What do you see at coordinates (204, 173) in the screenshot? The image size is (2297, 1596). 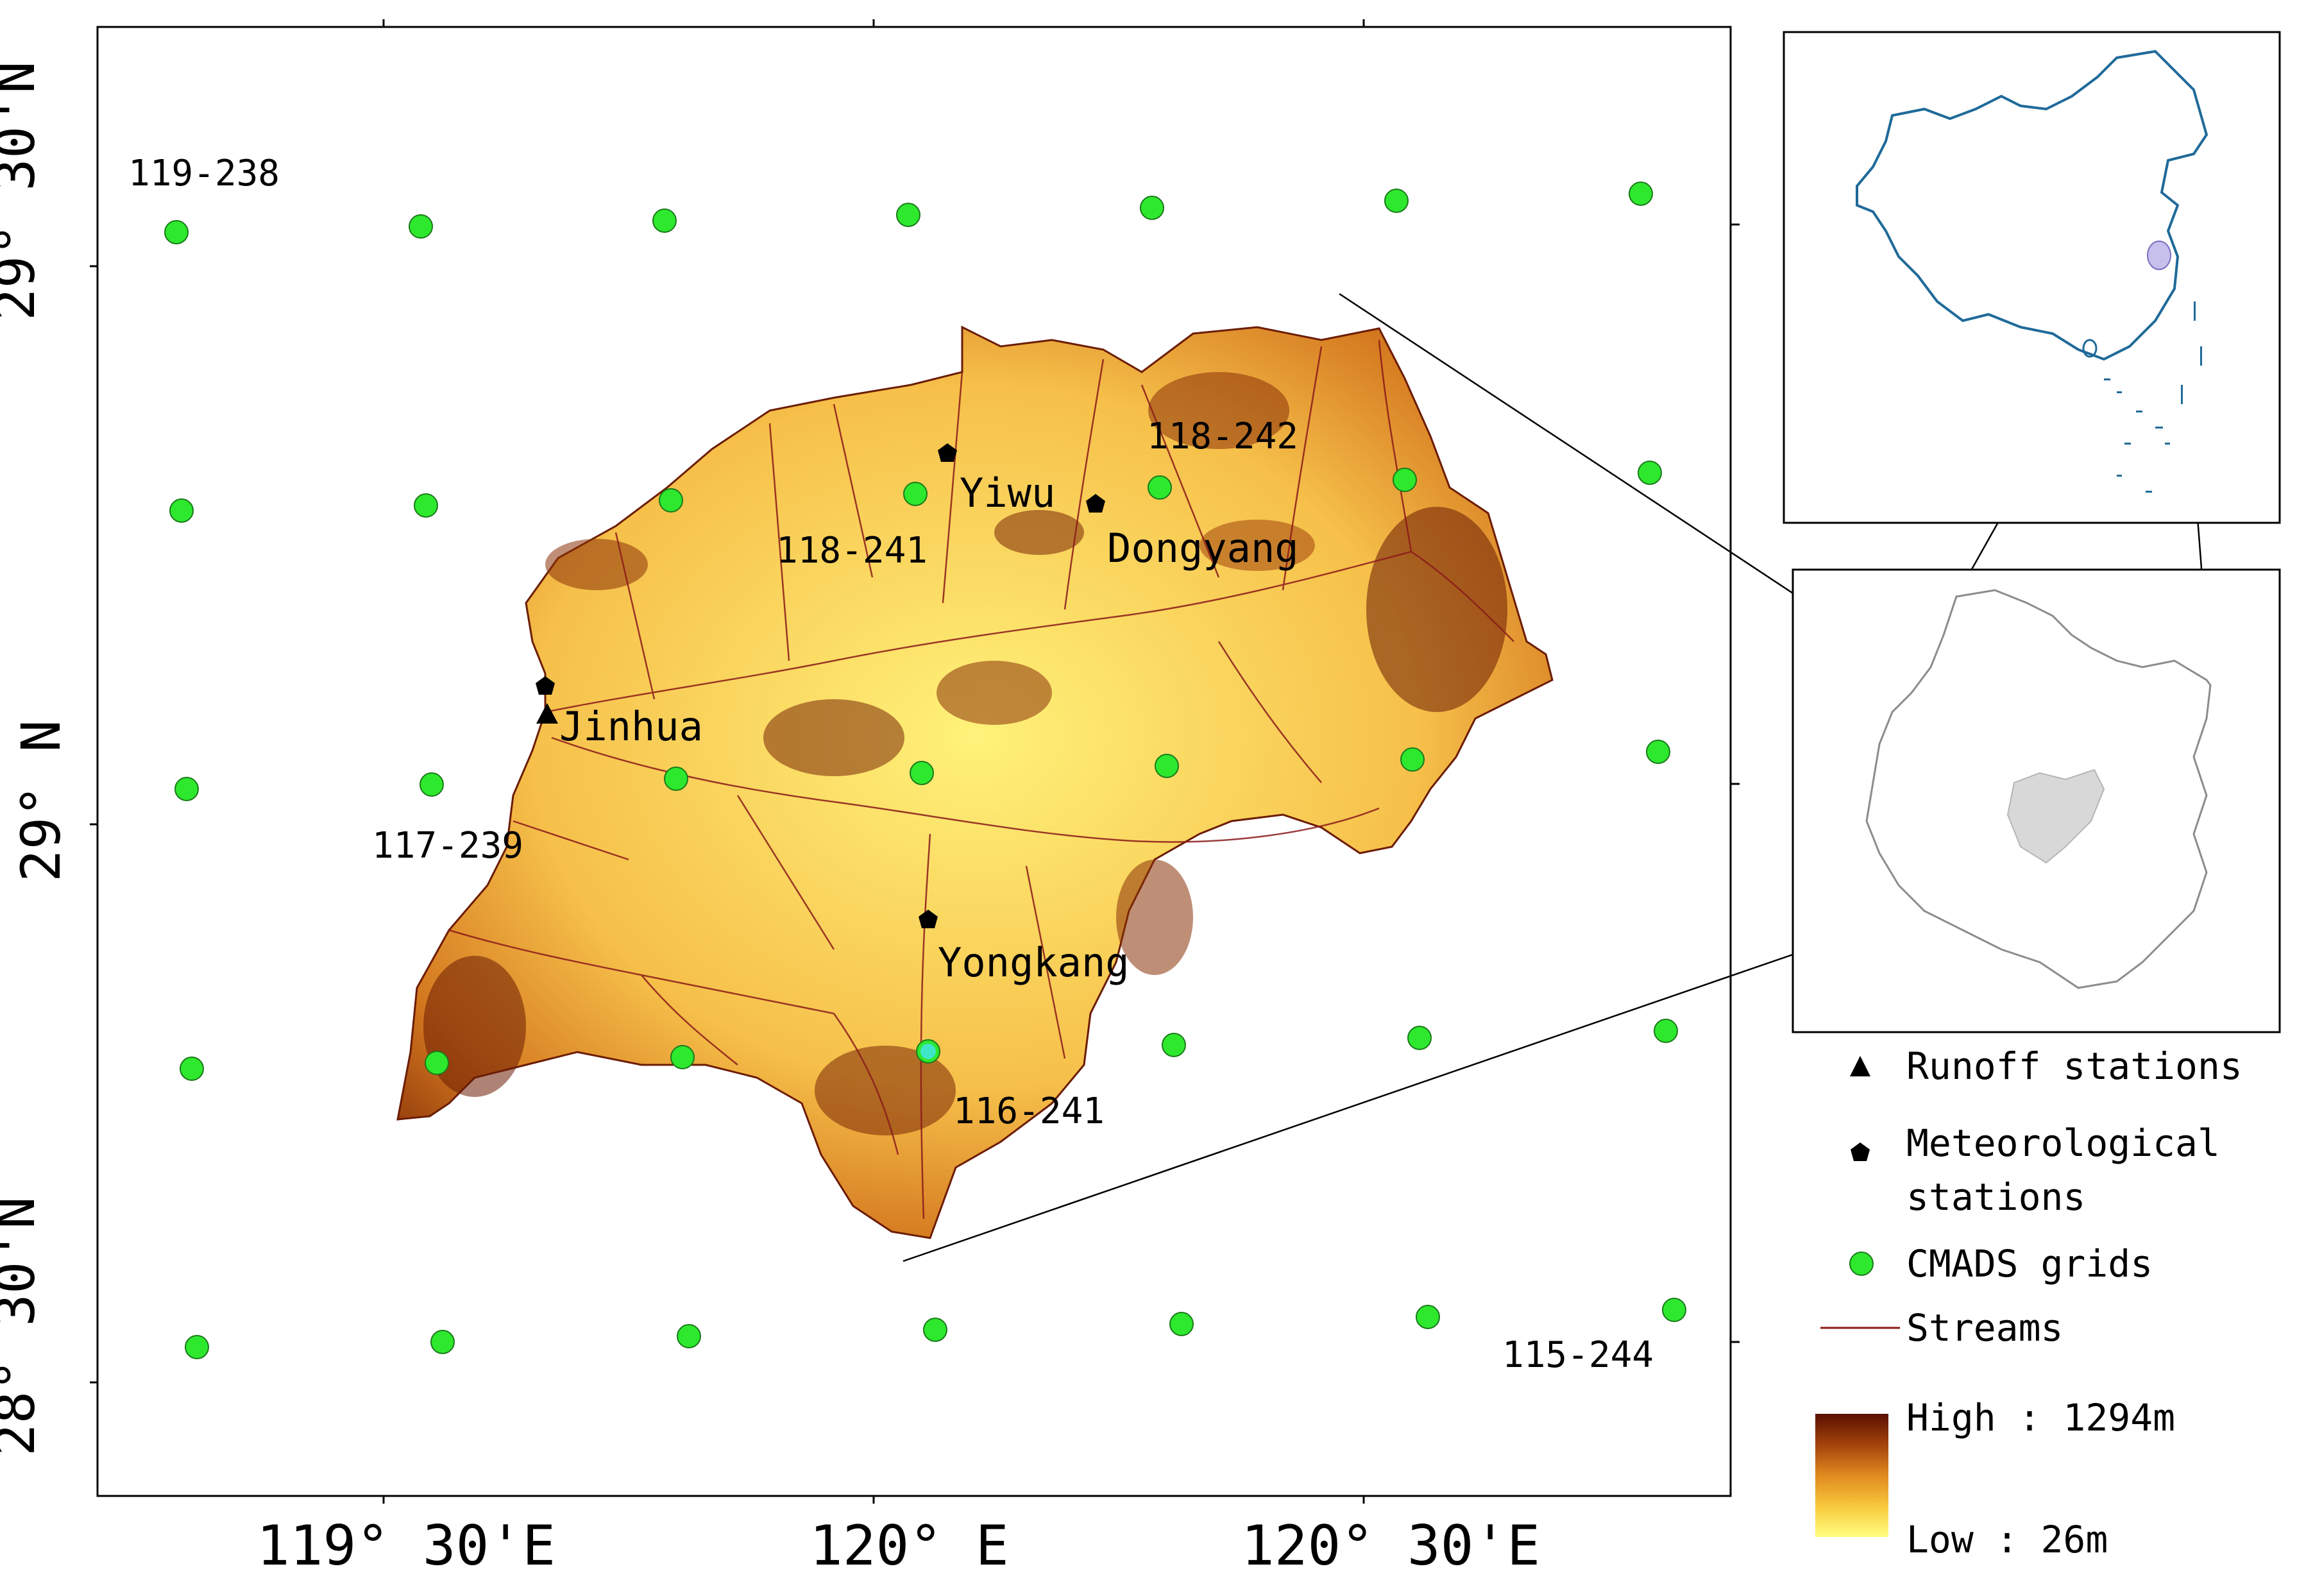 I see `grid-code-label: 119-238` at bounding box center [204, 173].